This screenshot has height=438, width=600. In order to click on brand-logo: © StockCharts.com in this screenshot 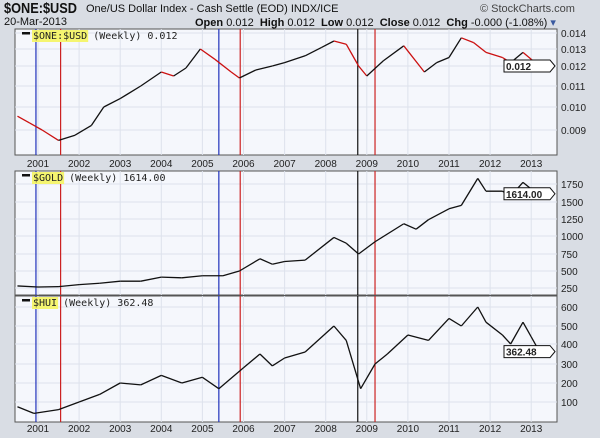, I will do `click(527, 9)`.